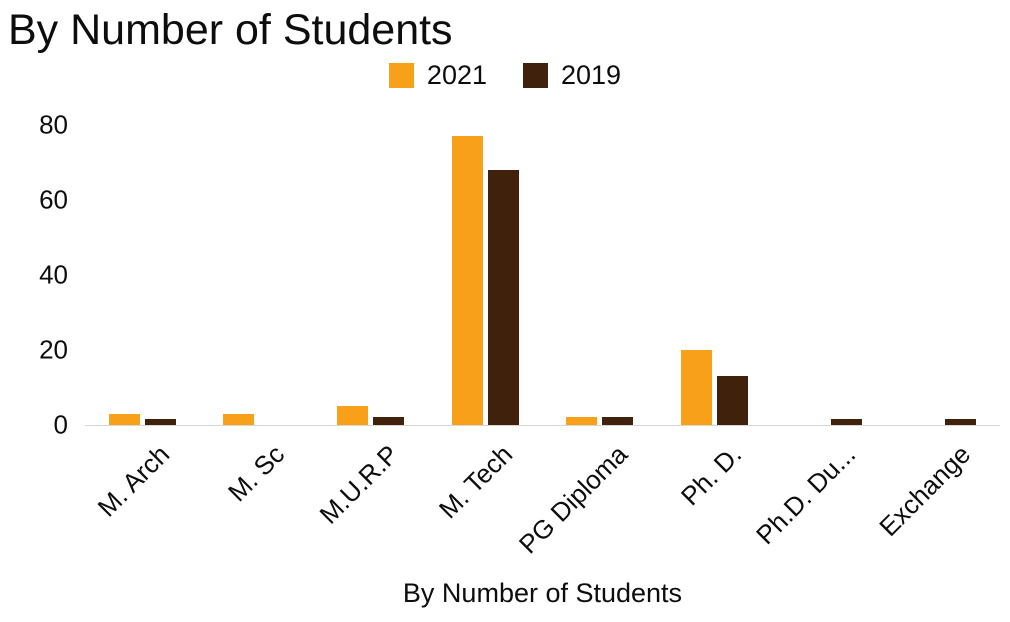 This screenshot has width=1010, height=622. Describe the element at coordinates (572, 499) in the screenshot. I see `x-tick-label: PG Diploma` at that location.